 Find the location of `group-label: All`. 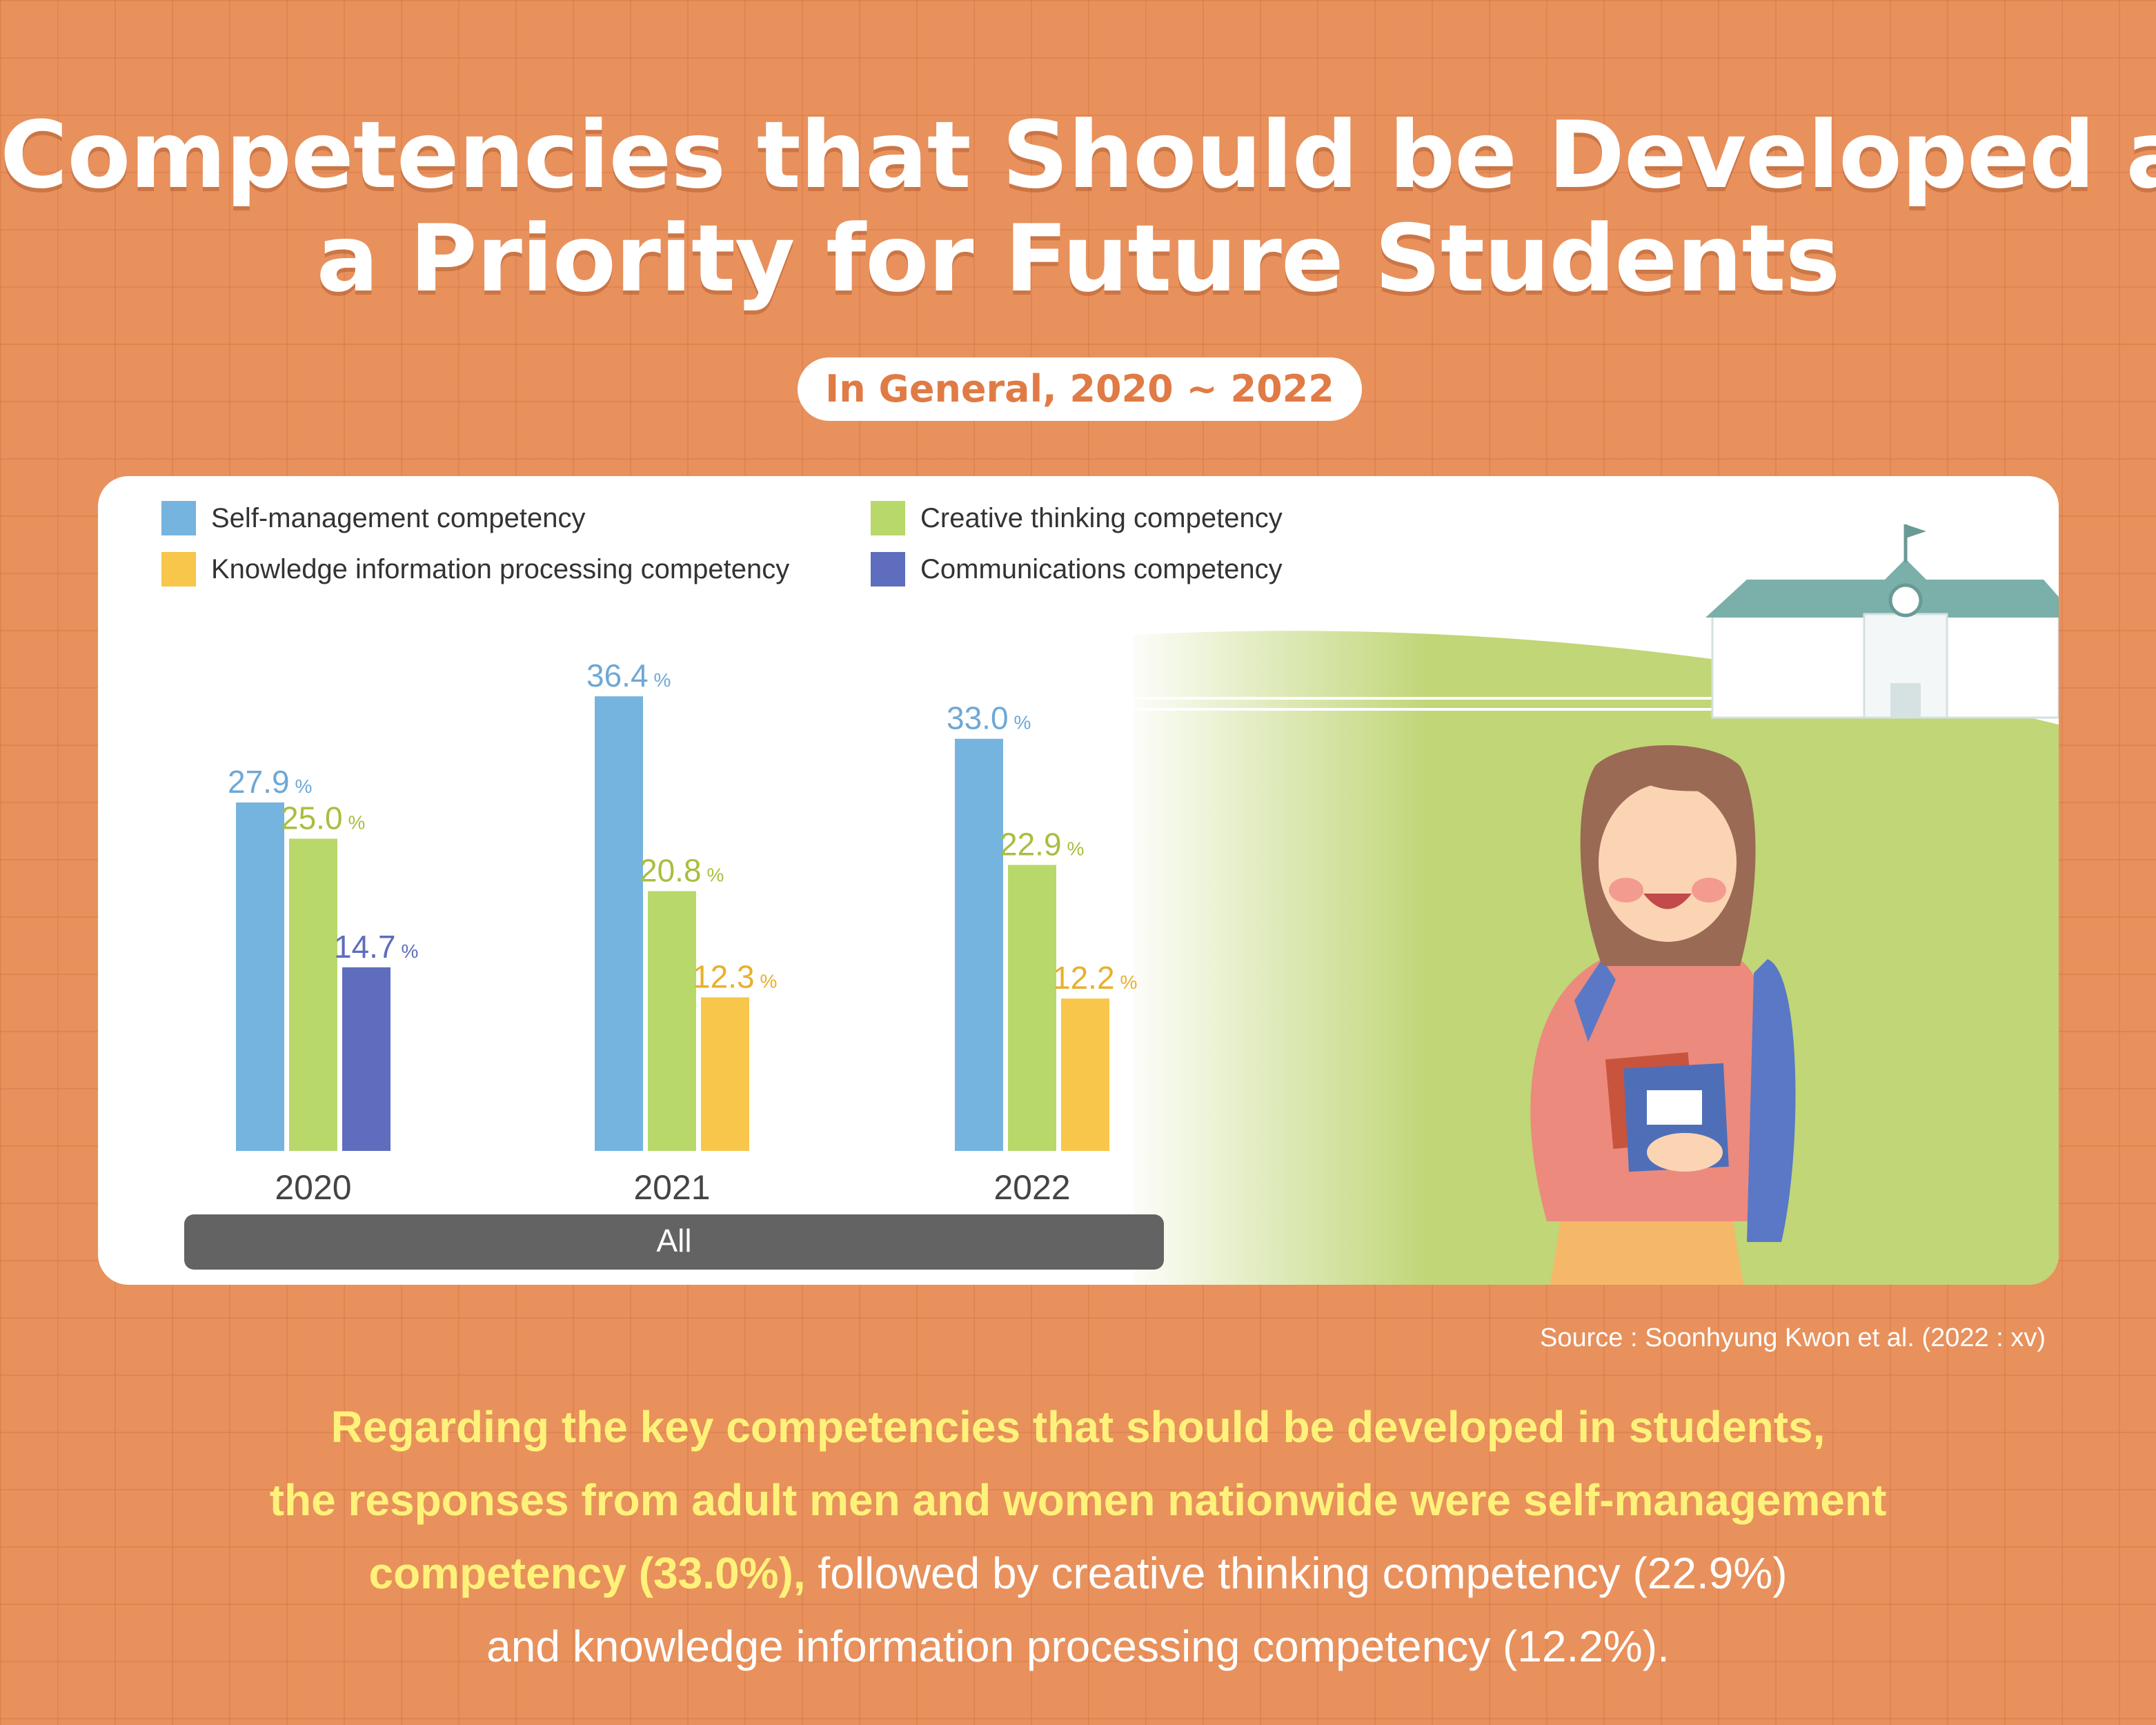

group-label: All is located at coordinates (674, 1241).